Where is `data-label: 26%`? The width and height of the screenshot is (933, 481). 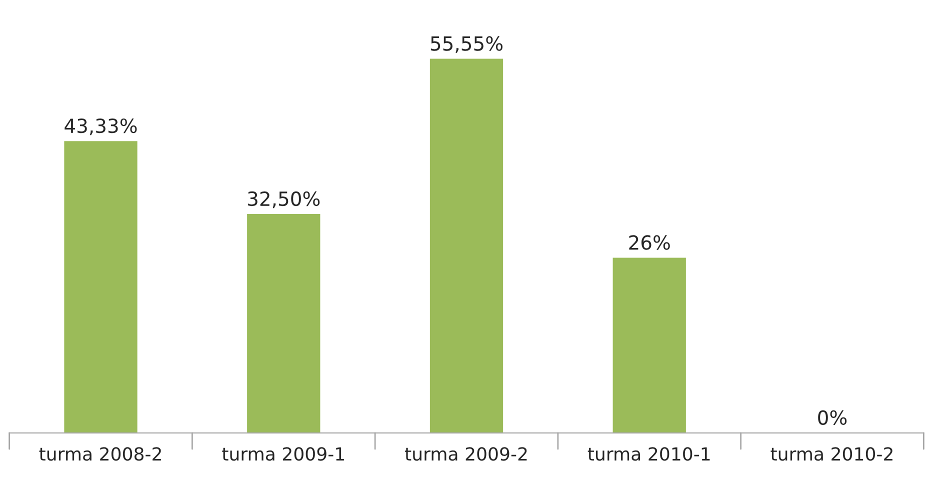 data-label: 26% is located at coordinates (649, 242).